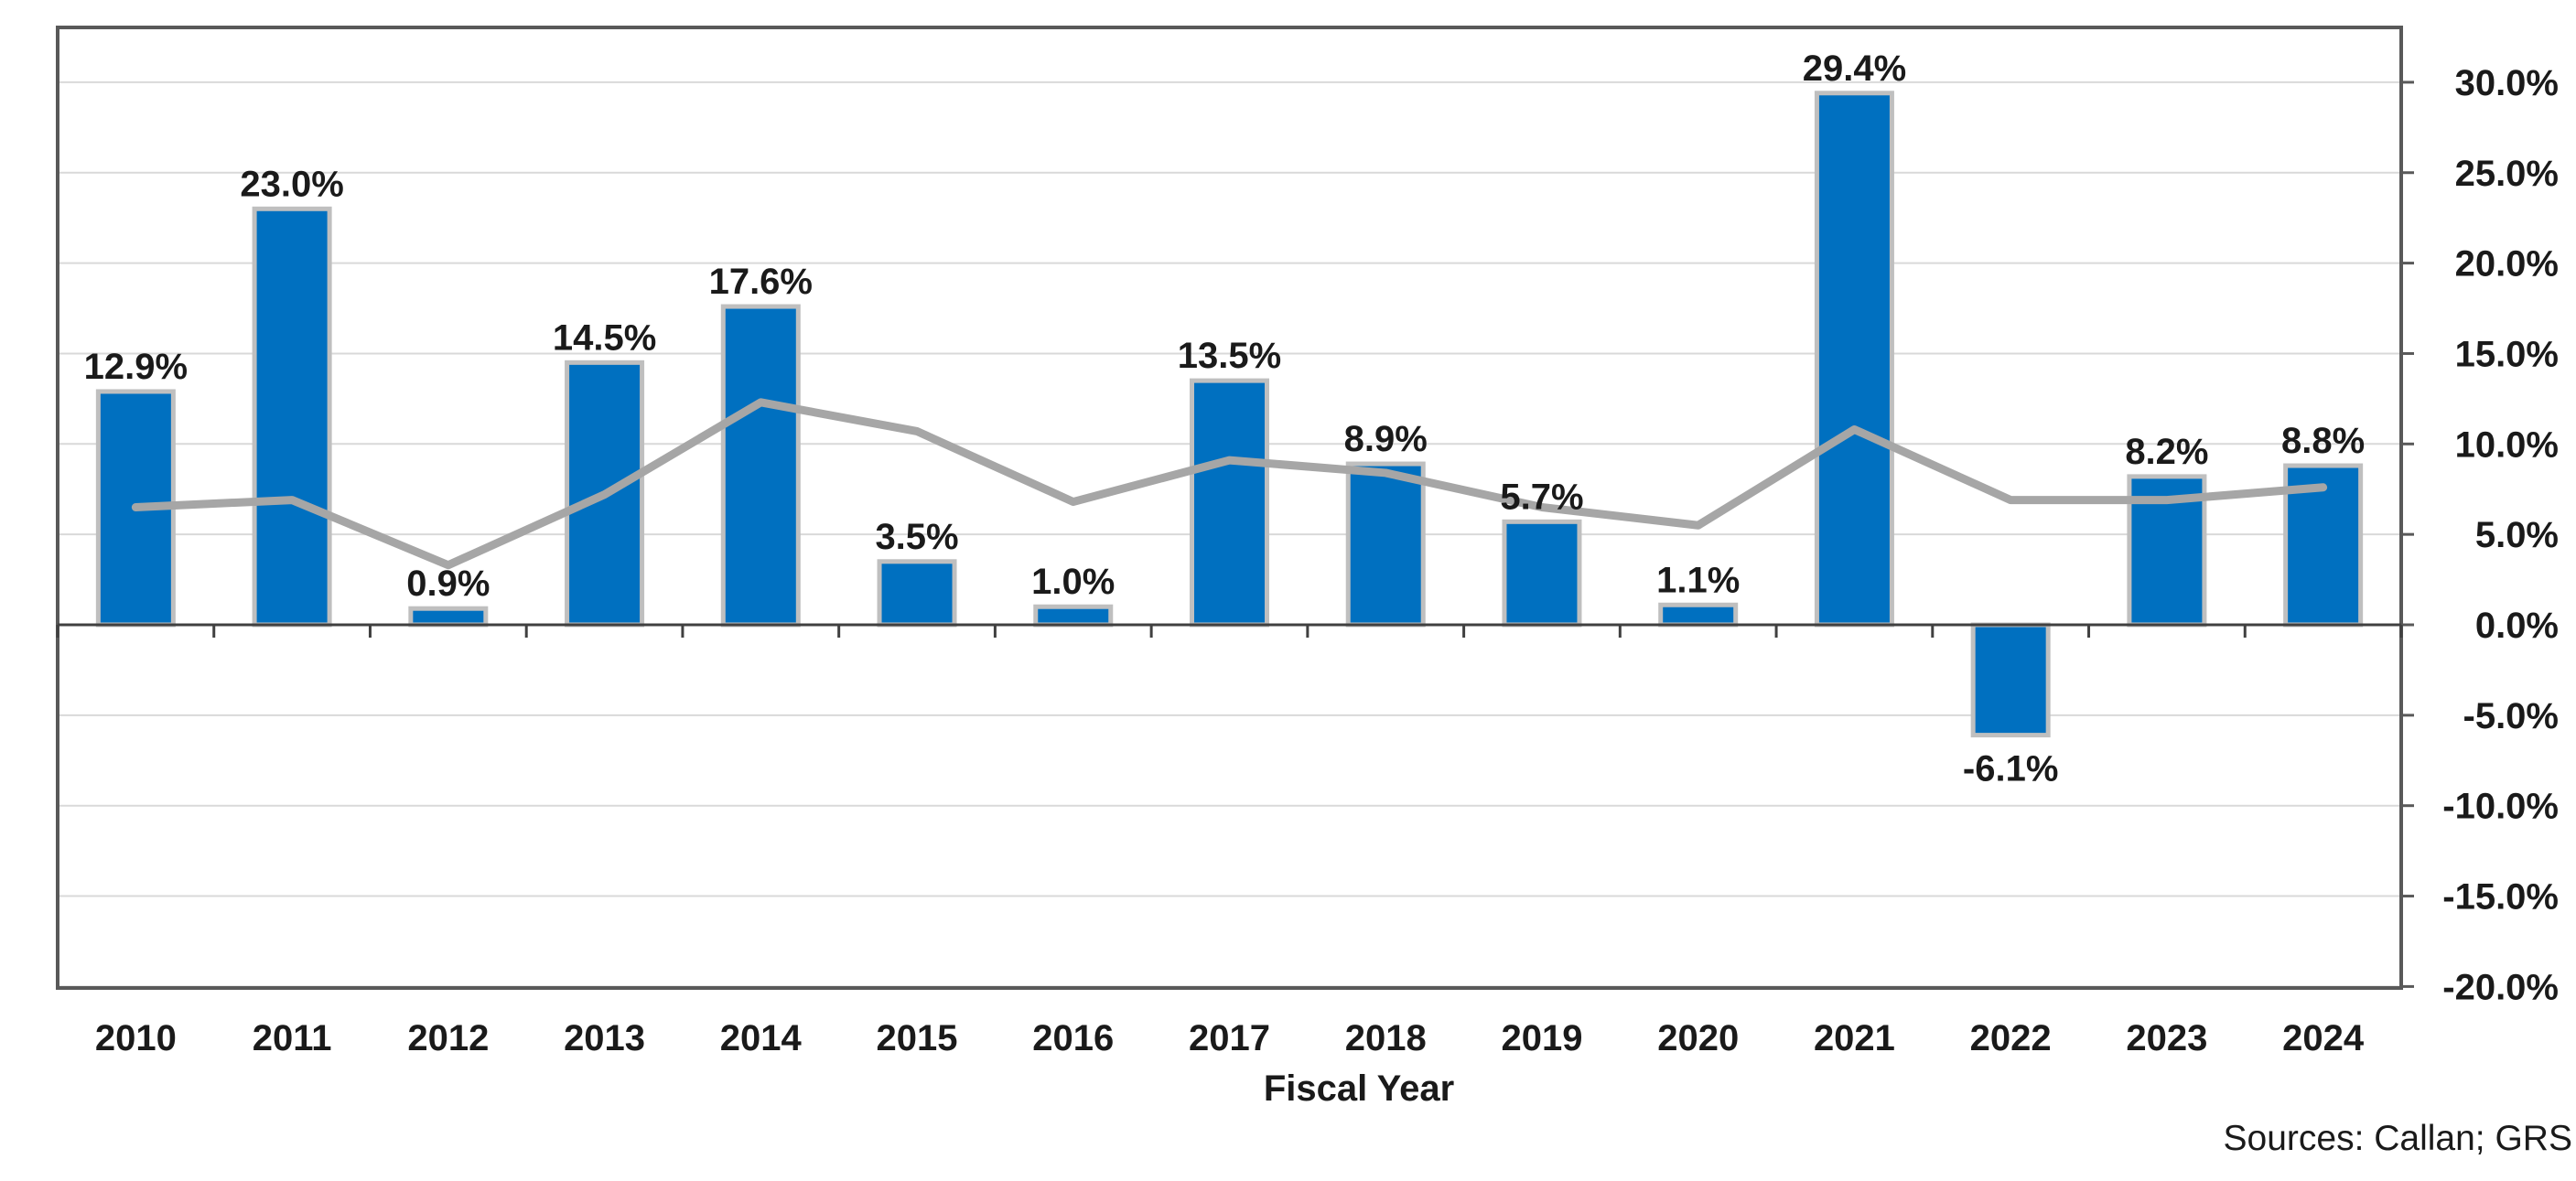 The width and height of the screenshot is (2576, 1181). Describe the element at coordinates (2507, 264) in the screenshot. I see `y-tick-label: 20.0%` at that location.